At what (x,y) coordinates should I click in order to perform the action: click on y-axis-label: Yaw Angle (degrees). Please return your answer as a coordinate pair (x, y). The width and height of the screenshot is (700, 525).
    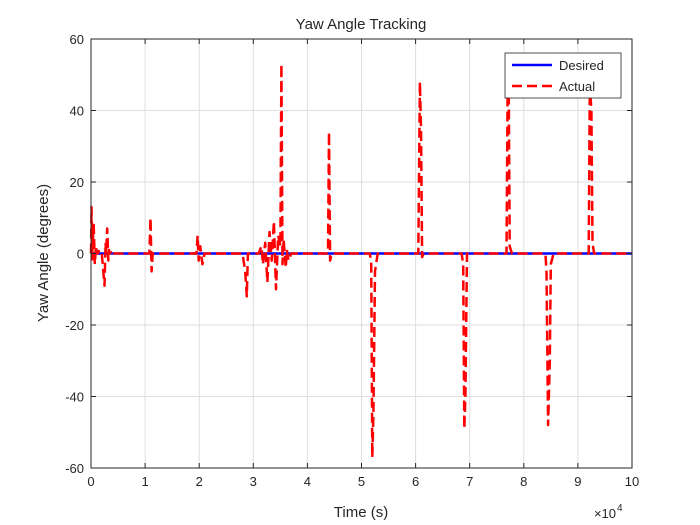
    Looking at the image, I should click on (43, 253).